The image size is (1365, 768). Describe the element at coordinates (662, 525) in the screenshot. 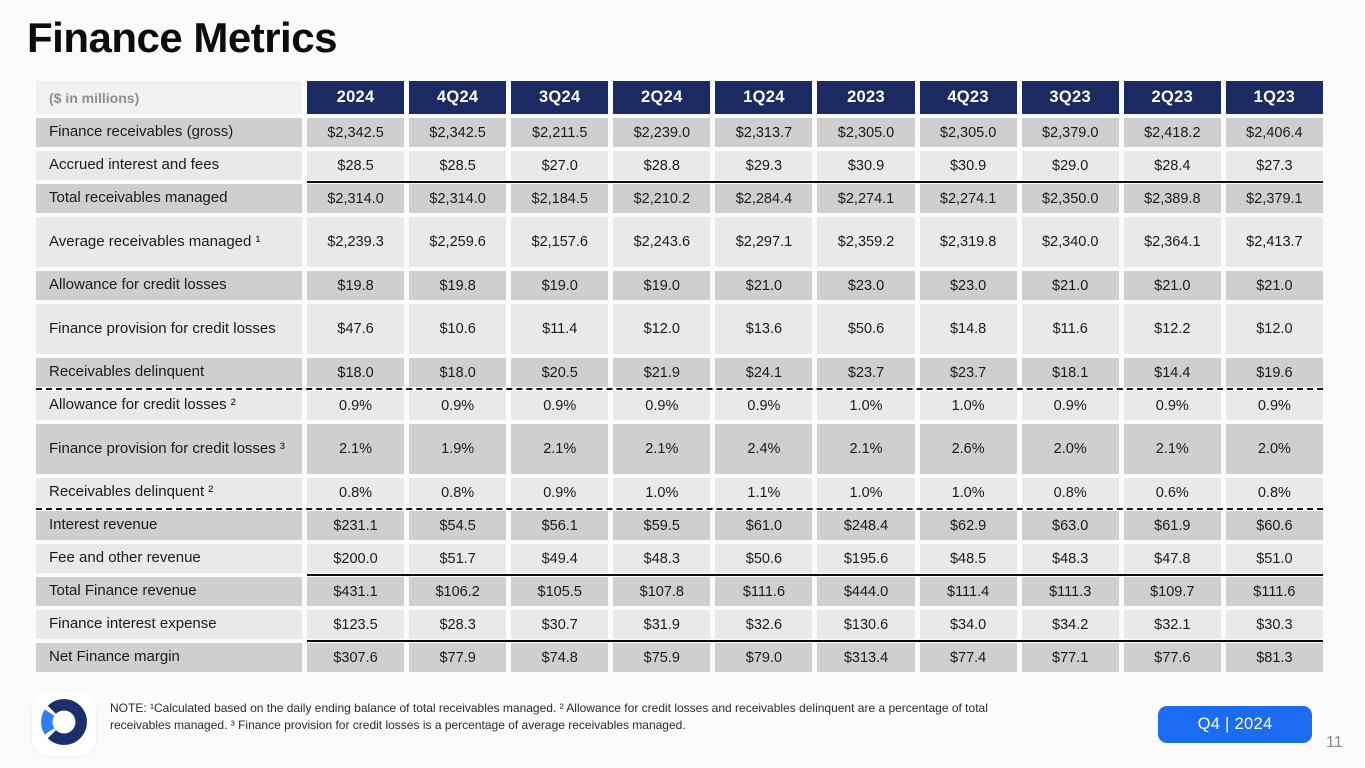

I see `metric-cell: $59.5` at that location.